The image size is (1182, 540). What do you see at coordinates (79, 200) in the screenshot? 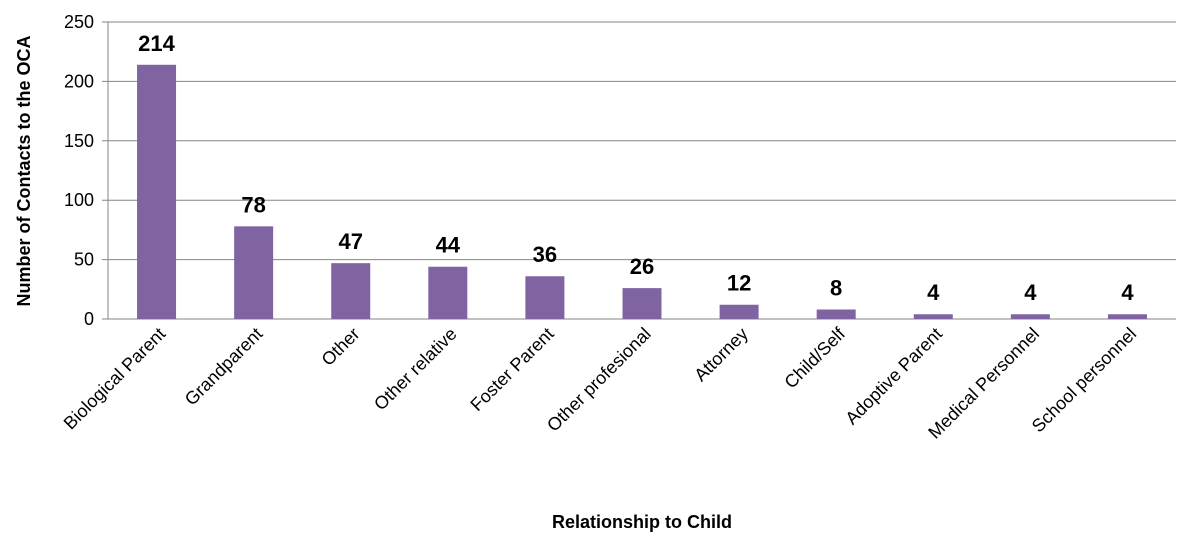
I see `y-tick-label: 100` at bounding box center [79, 200].